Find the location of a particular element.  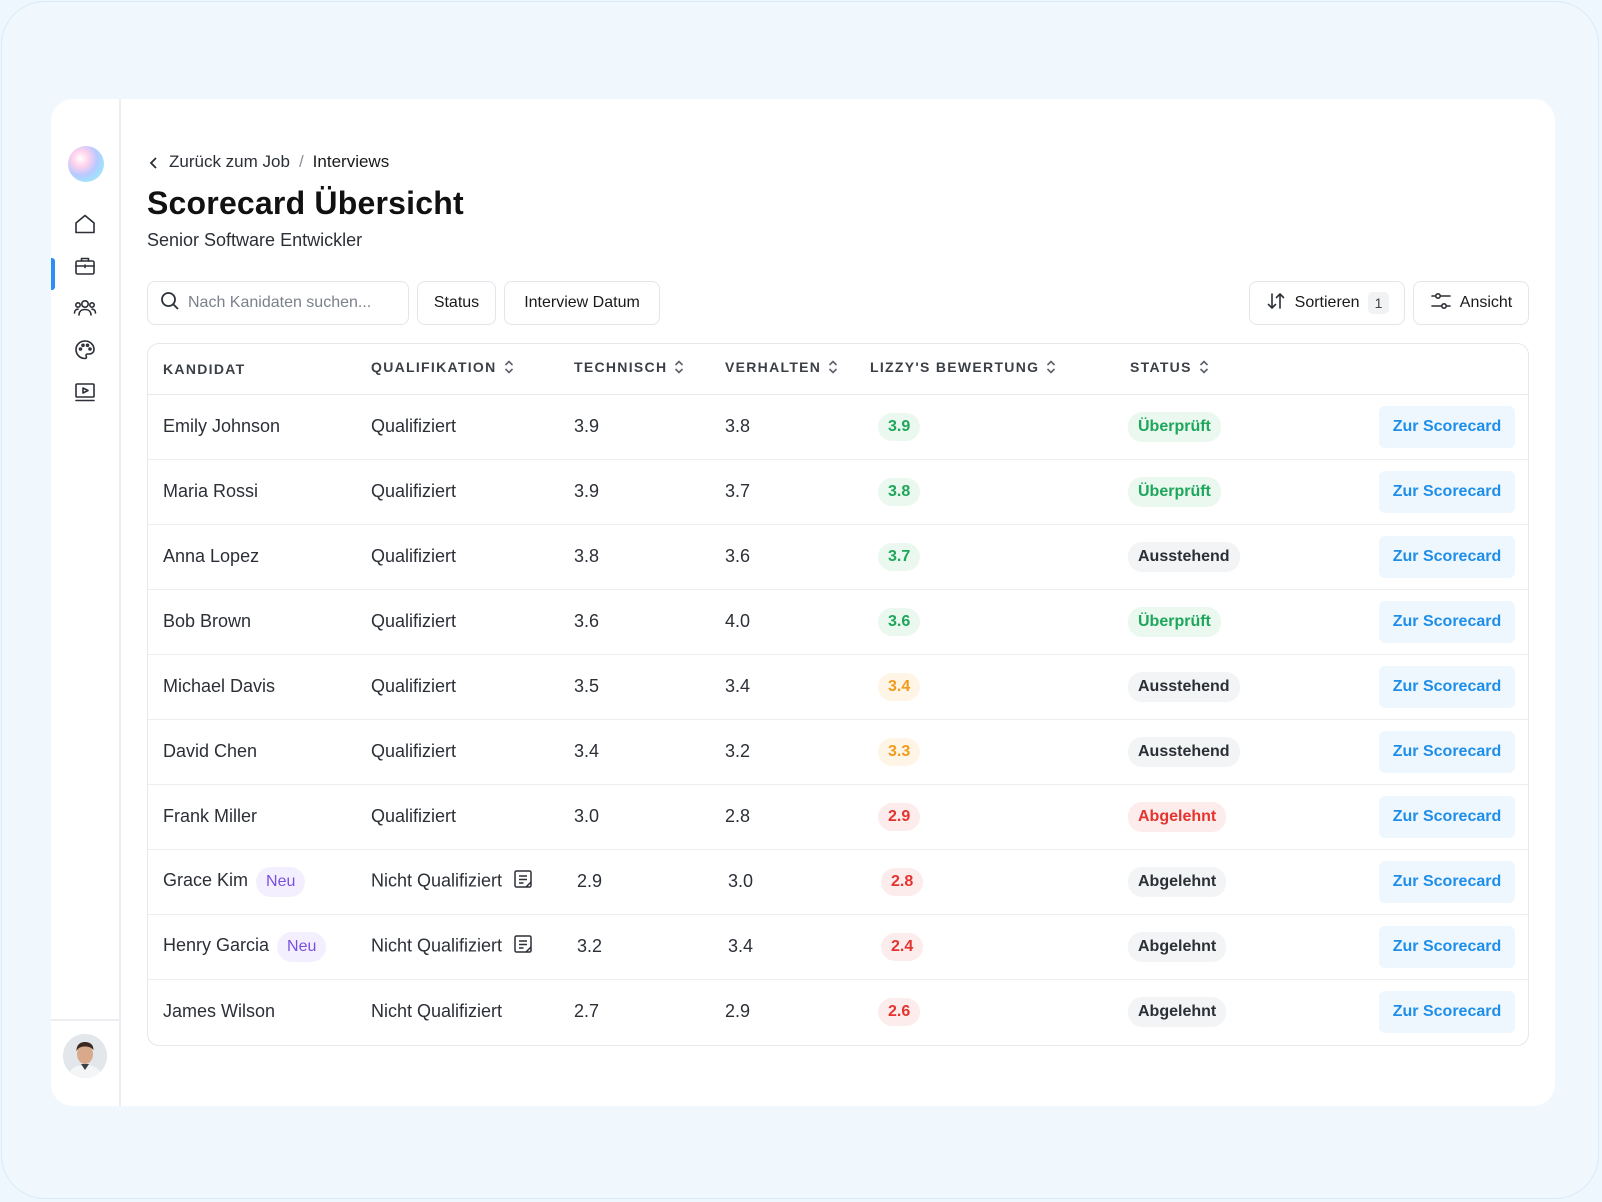

brand-logo is located at coordinates (86, 164).